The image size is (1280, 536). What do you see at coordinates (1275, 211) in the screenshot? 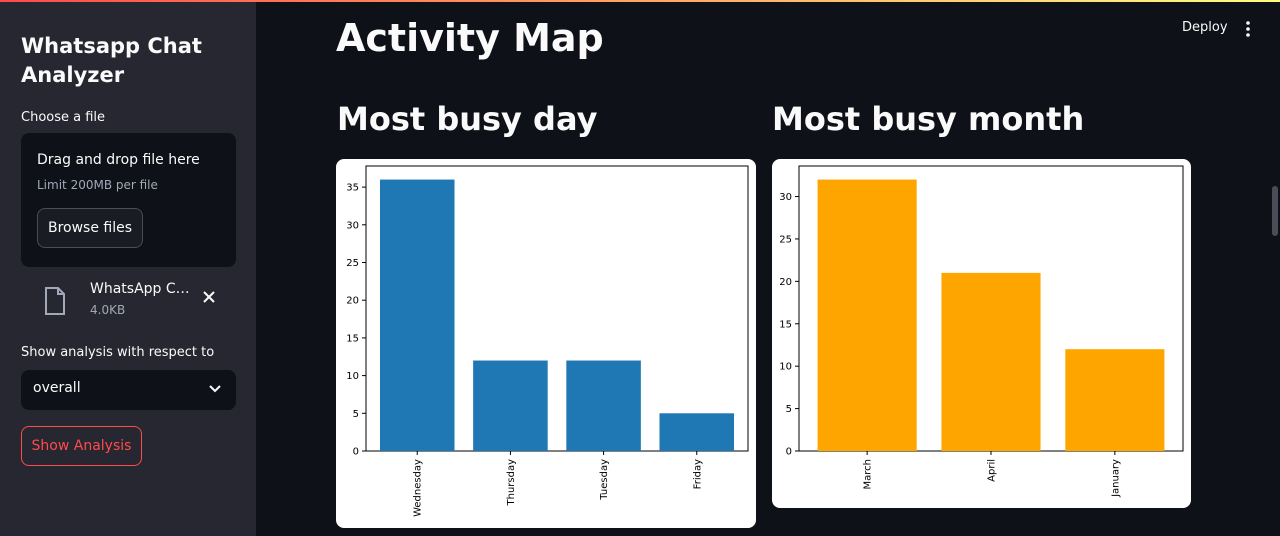
I see `page-scrollbar` at bounding box center [1275, 211].